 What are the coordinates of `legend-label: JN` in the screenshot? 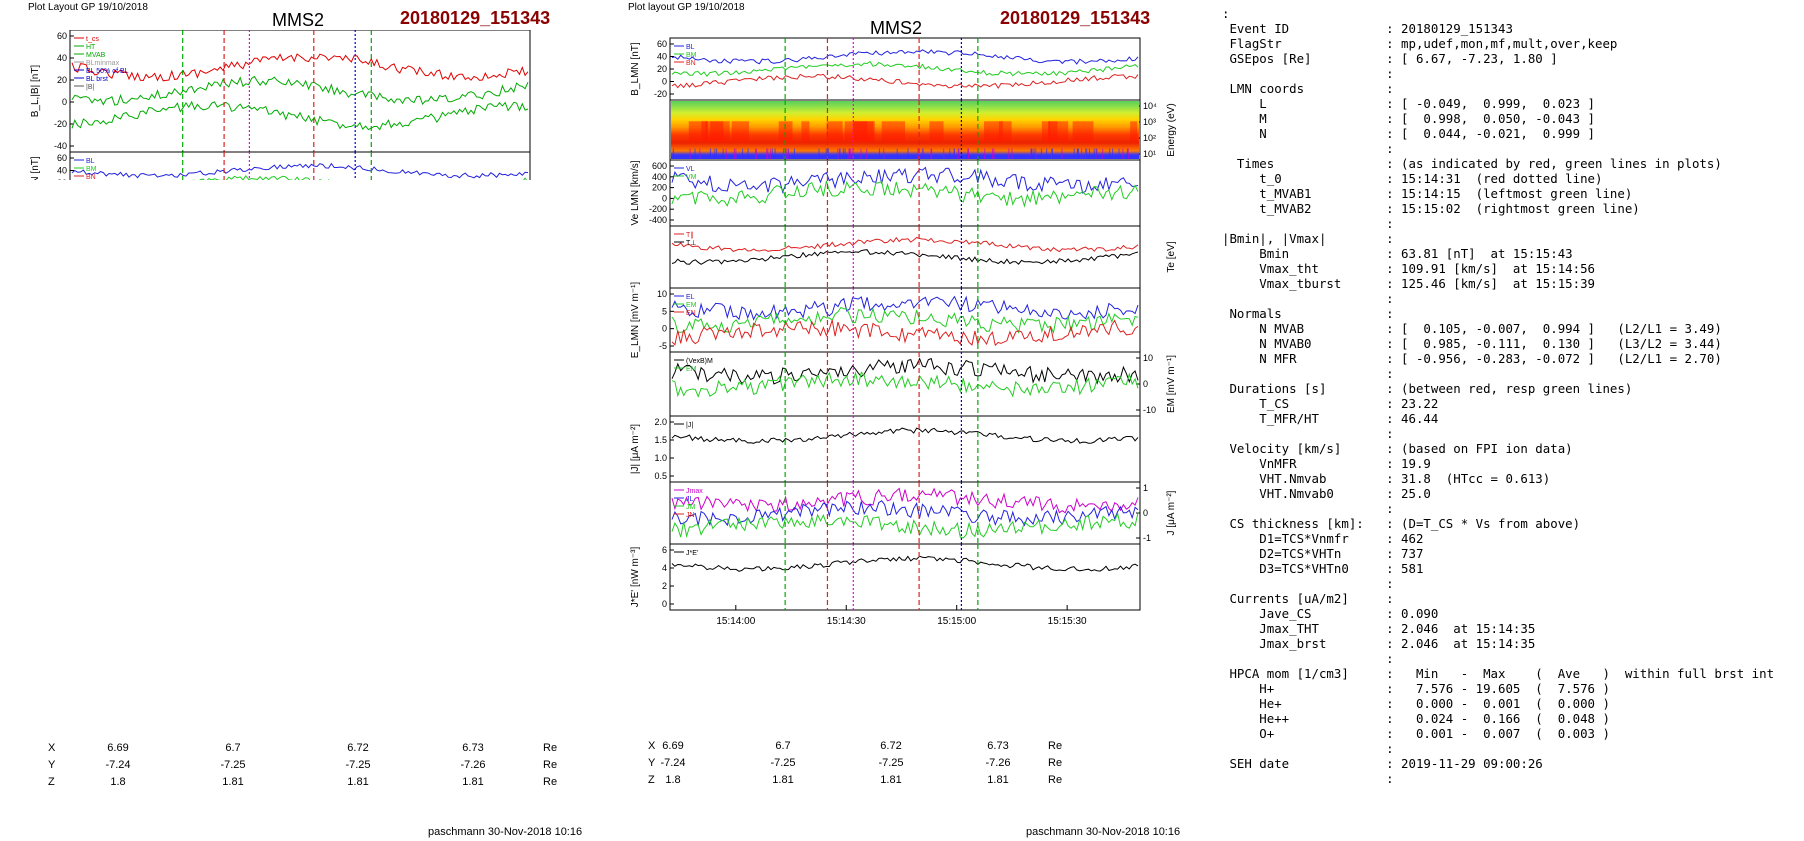 It's located at (690, 515).